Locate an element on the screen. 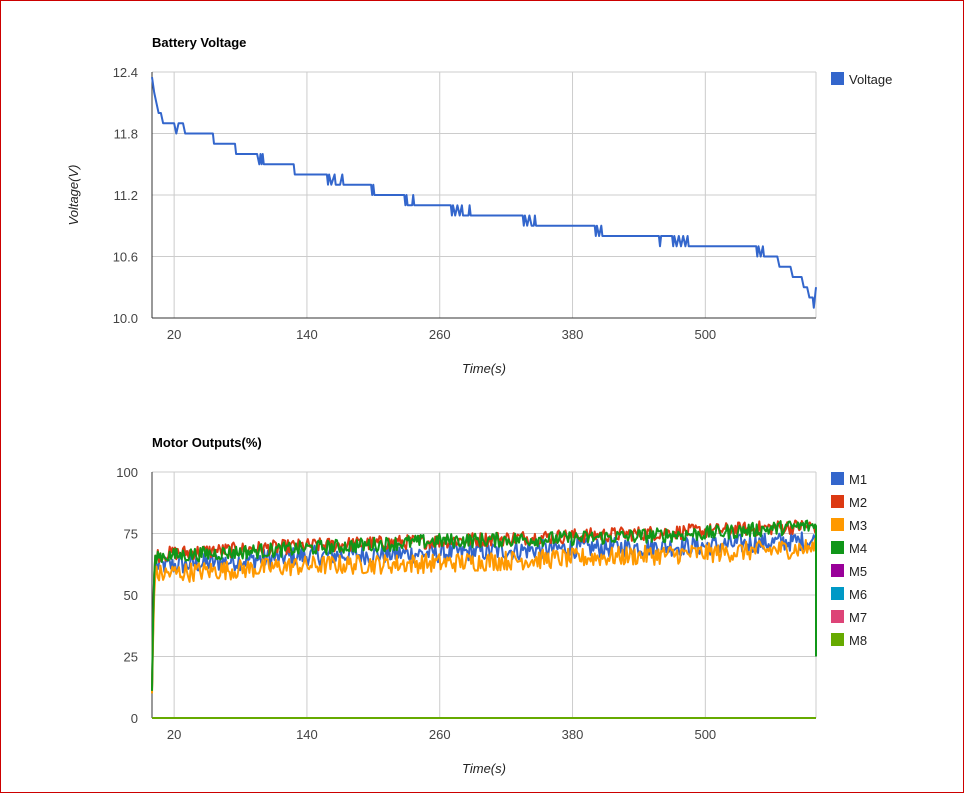 The height and width of the screenshot is (793, 964). y-axis-title: Voltage(V) is located at coordinates (73, 195).